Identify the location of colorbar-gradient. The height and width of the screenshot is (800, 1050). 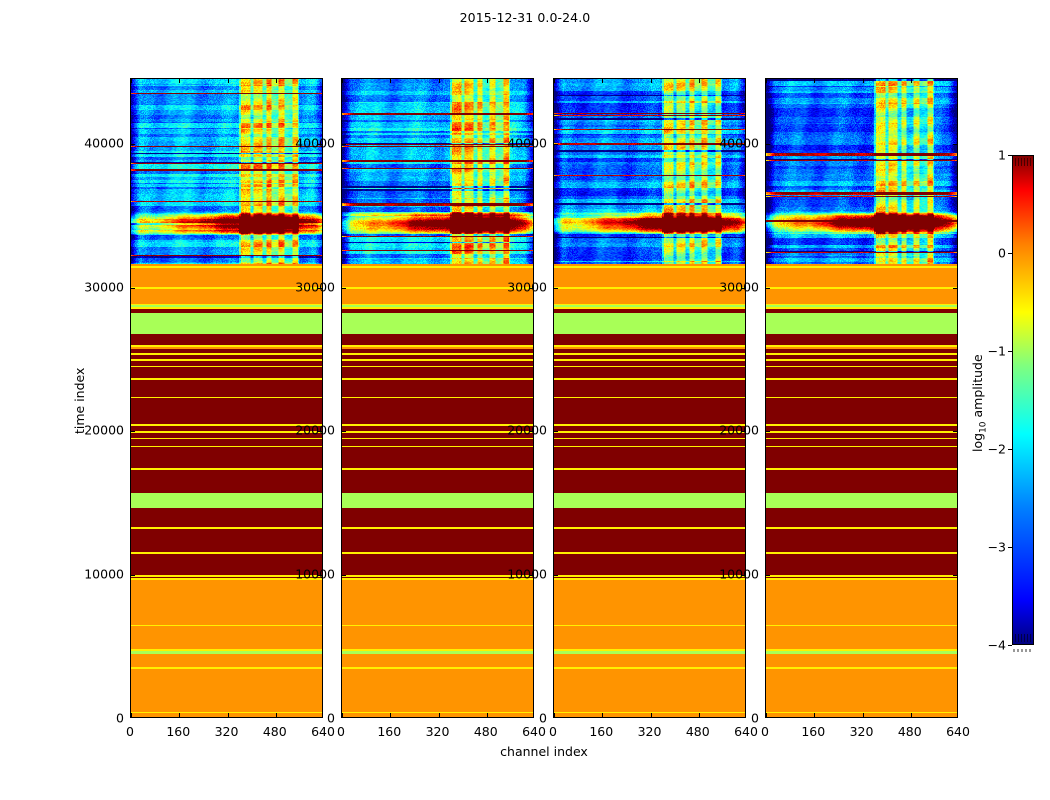
(1023, 400).